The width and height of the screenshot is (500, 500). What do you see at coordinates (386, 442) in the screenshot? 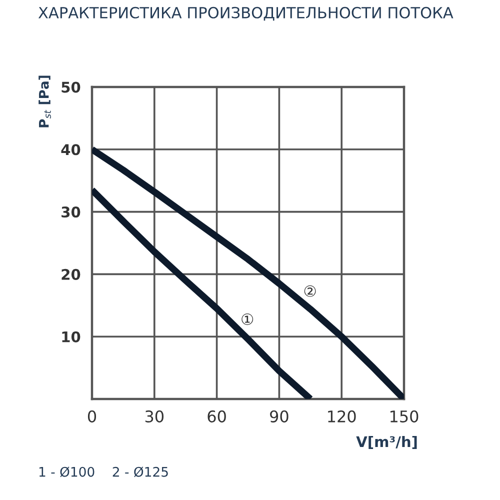
I see `x-axis-title: V[m³/h]` at bounding box center [386, 442].